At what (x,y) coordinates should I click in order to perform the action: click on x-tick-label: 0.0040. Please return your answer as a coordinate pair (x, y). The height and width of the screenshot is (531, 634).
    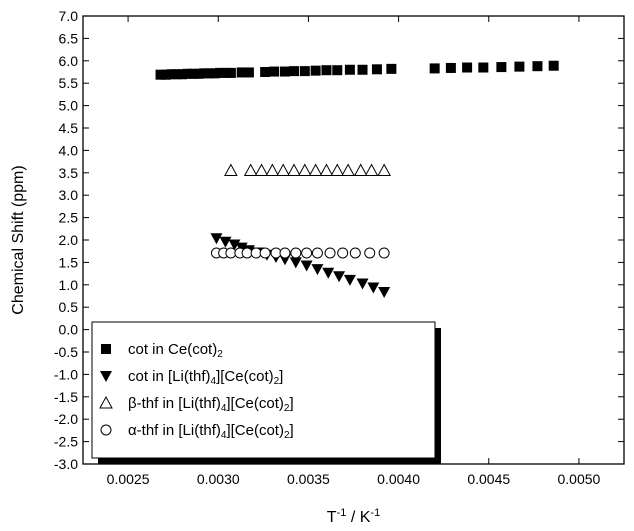
    Looking at the image, I should click on (398, 479).